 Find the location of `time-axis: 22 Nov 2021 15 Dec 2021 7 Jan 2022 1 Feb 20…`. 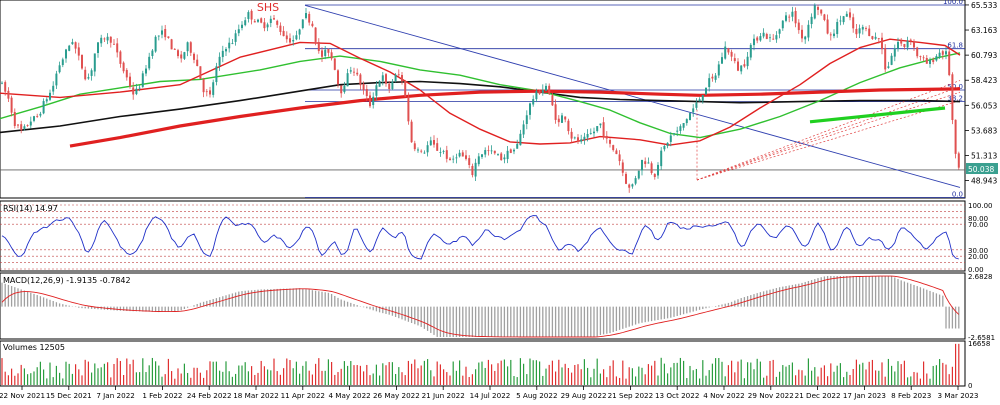

time-axis: 22 Nov 2021 15 Dec 2021 7 Jan 2022 1 Feb 20… is located at coordinates (489, 393).